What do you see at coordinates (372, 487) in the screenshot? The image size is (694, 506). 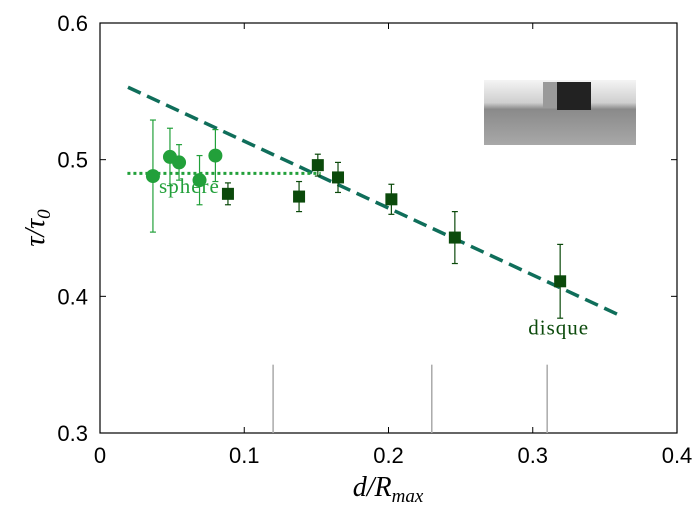 I see `x-label-main: d/R` at bounding box center [372, 487].